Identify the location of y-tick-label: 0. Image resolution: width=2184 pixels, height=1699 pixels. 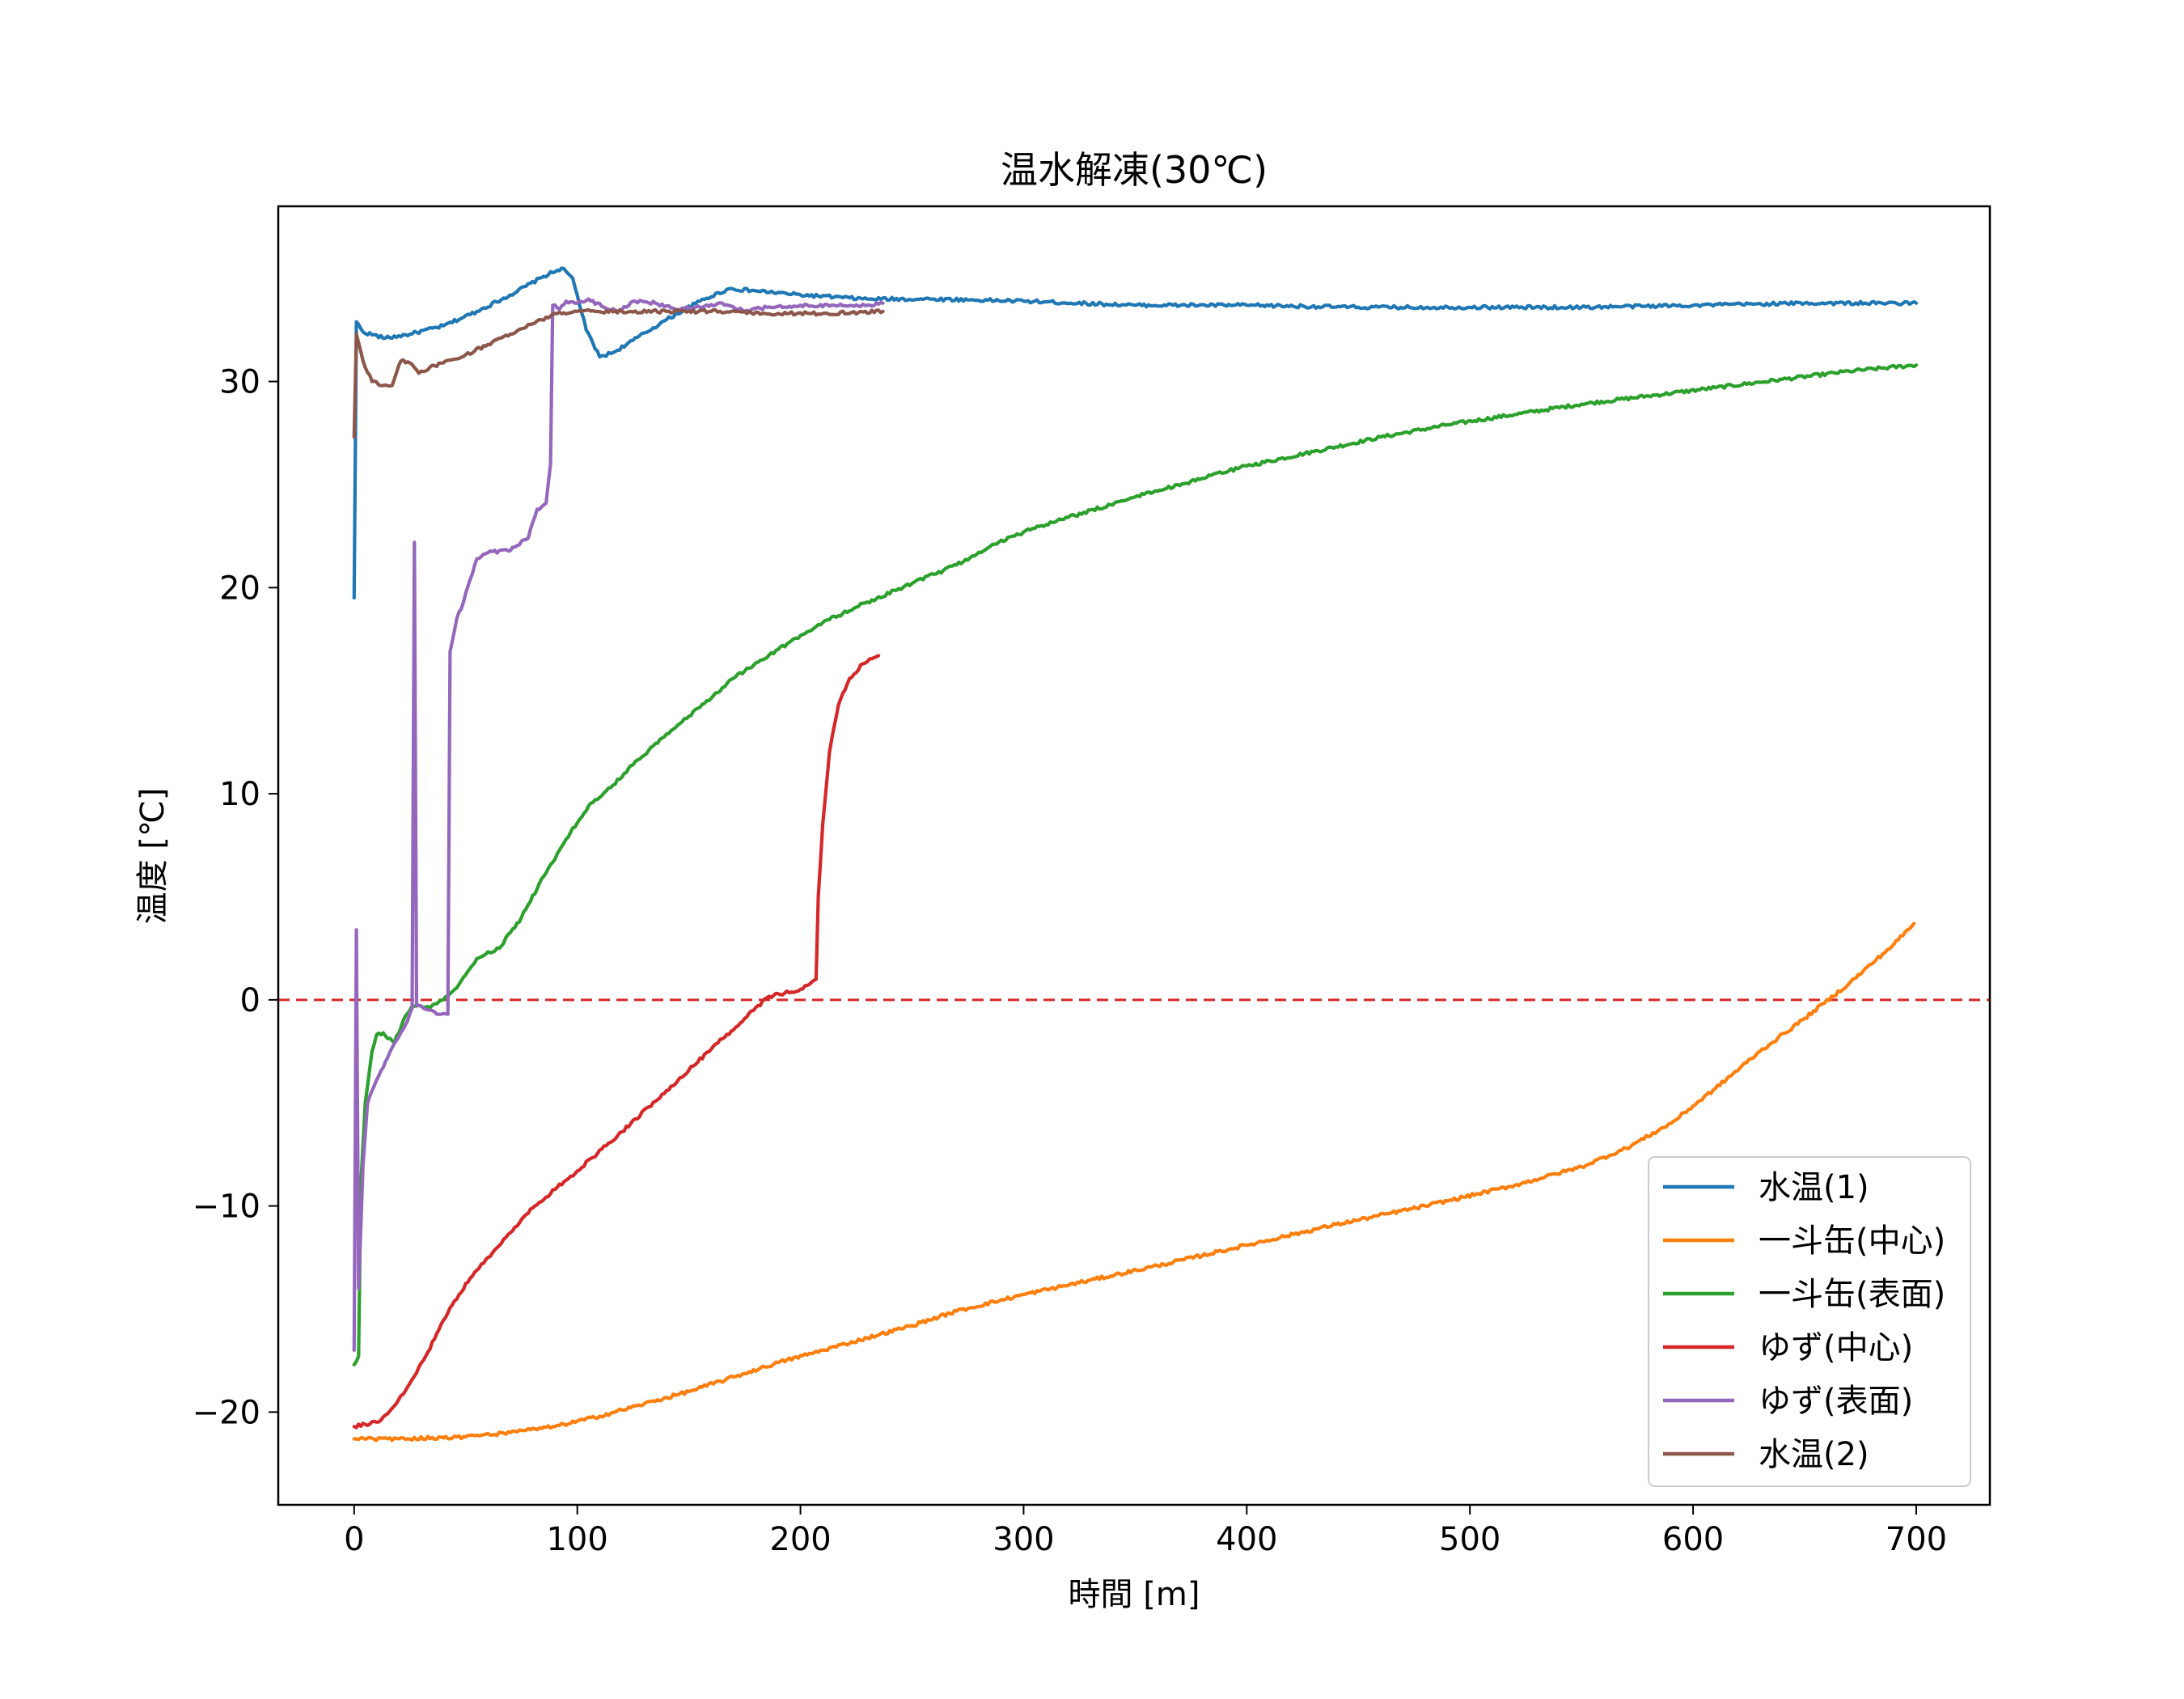
(250, 1000).